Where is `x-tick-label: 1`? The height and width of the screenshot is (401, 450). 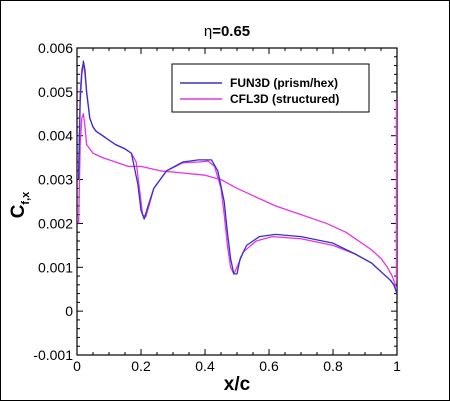
x-tick-label: 1 is located at coordinates (397, 366).